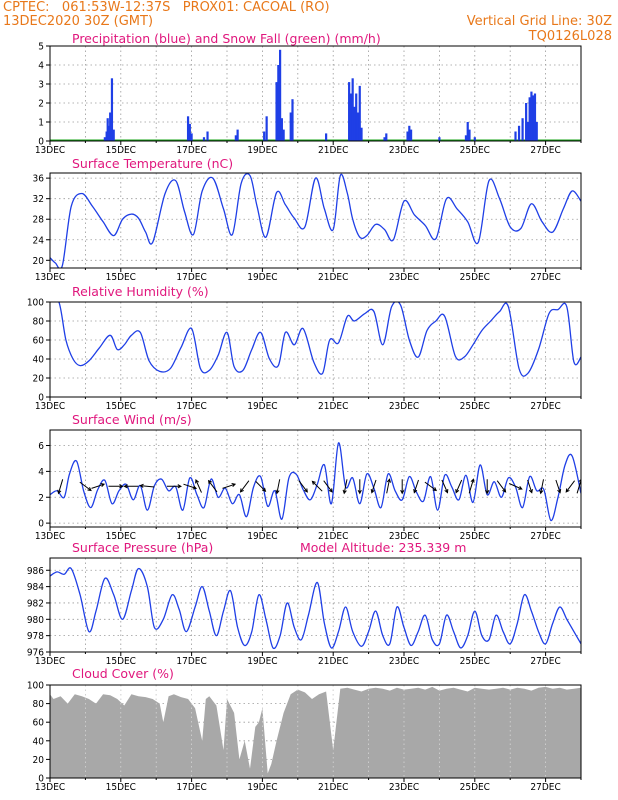 This screenshot has width=618, height=800. I want to click on rh-xtick-label: 25DEC, so click(475, 406).